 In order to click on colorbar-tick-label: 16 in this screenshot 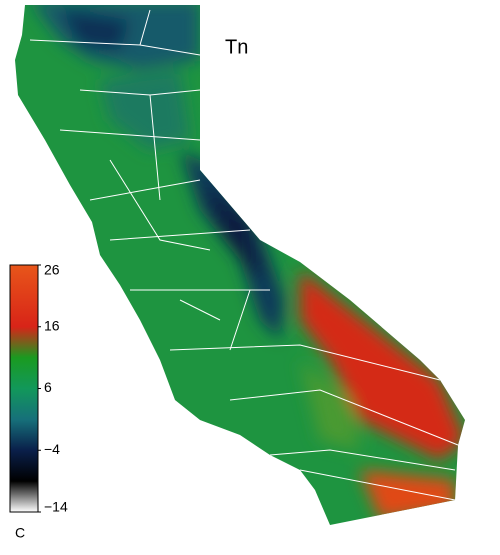, I will do `click(52, 325)`.